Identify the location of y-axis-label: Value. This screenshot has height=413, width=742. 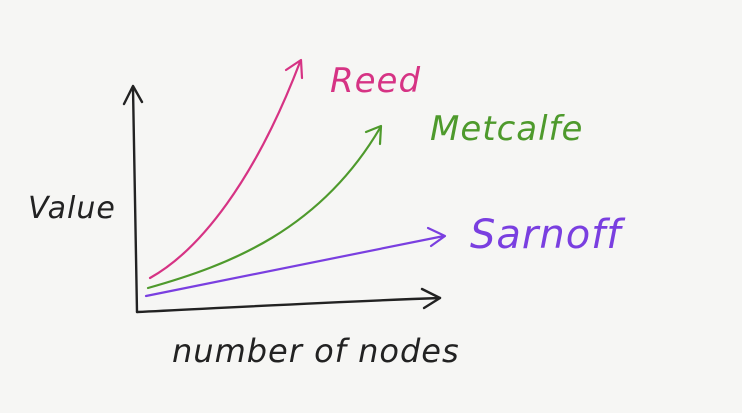
(72, 208).